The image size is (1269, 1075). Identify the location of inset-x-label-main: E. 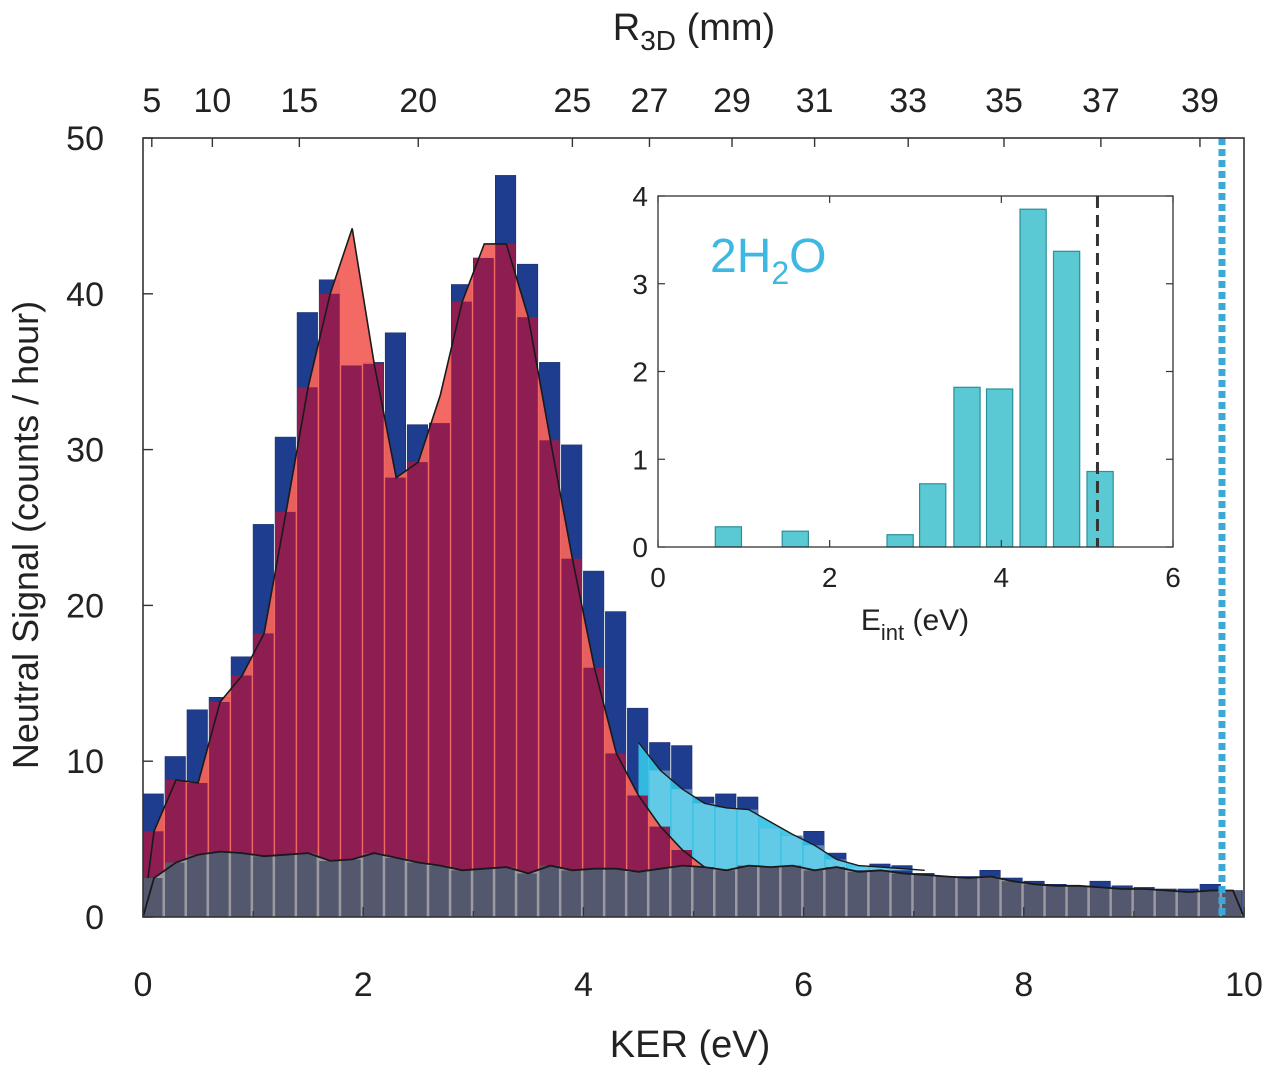
(871, 620).